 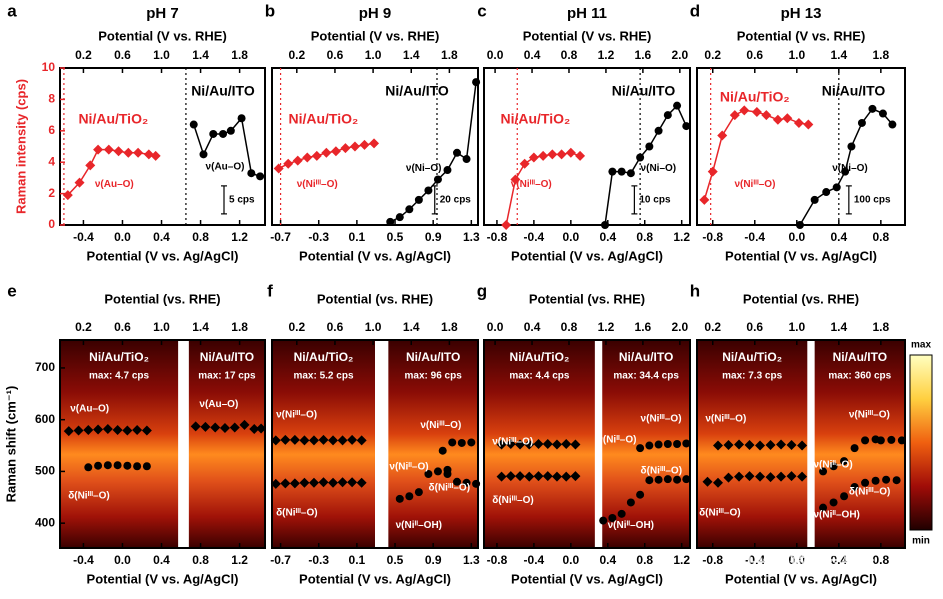 What do you see at coordinates (754, 560) in the screenshot?
I see `x-tick-label: -0.4` at bounding box center [754, 560].